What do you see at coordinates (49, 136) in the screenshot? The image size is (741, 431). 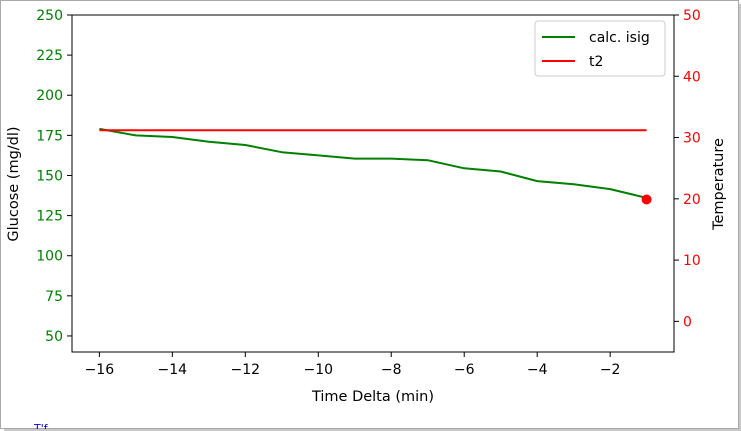 I see `y-left-tick-label: 175` at bounding box center [49, 136].